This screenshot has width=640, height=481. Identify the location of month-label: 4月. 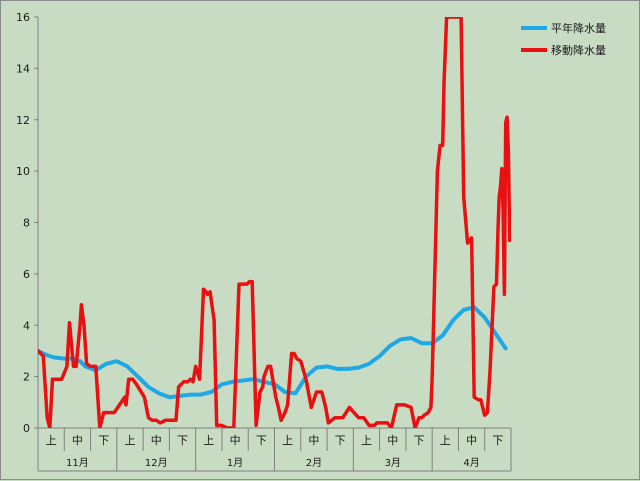
(471, 463).